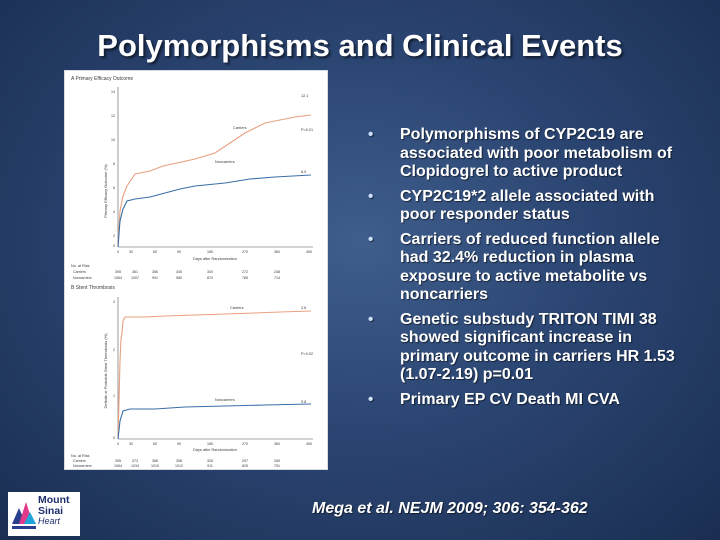  Describe the element at coordinates (277, 252) in the screenshot. I see `panel-a-xtick: 360` at that location.